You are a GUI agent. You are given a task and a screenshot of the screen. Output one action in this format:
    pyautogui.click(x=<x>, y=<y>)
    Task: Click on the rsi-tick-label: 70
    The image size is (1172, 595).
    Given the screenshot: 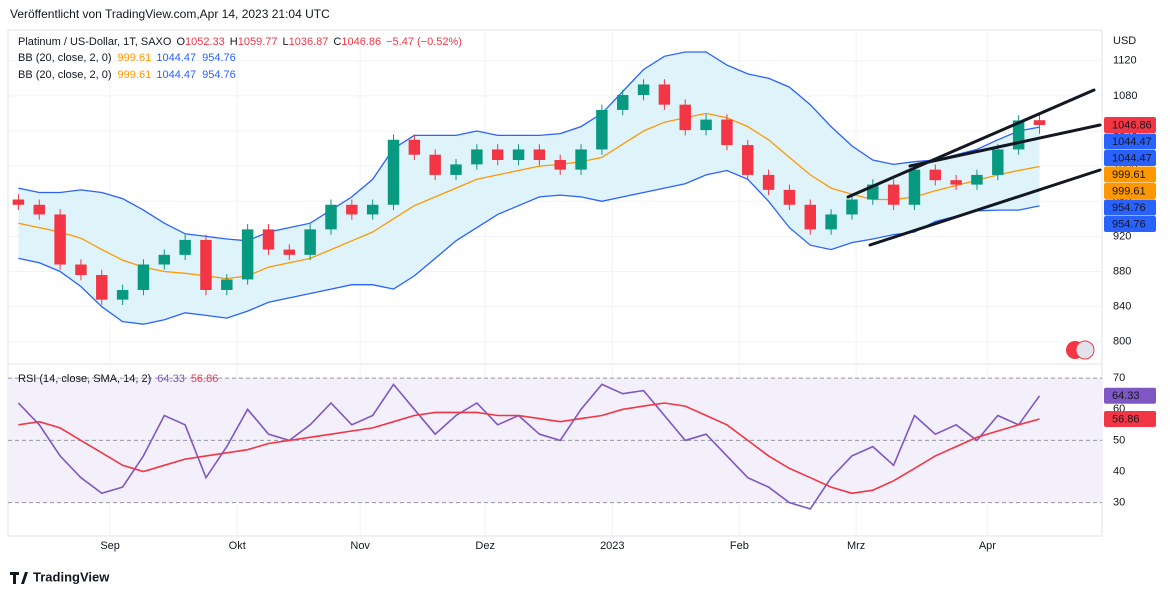 What is the action you would take?
    pyautogui.click(x=1119, y=378)
    